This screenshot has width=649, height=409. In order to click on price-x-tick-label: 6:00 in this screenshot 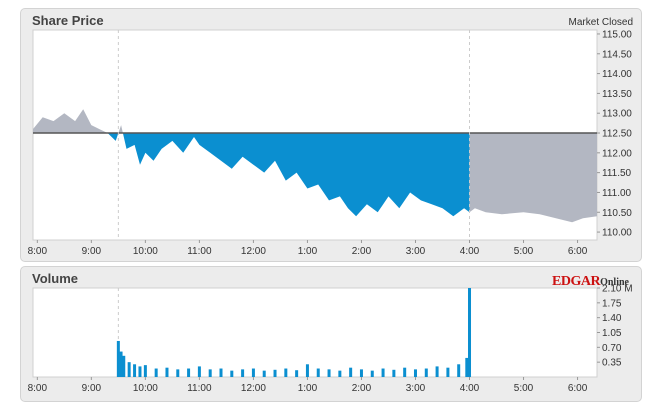, I will do `click(578, 251)`.